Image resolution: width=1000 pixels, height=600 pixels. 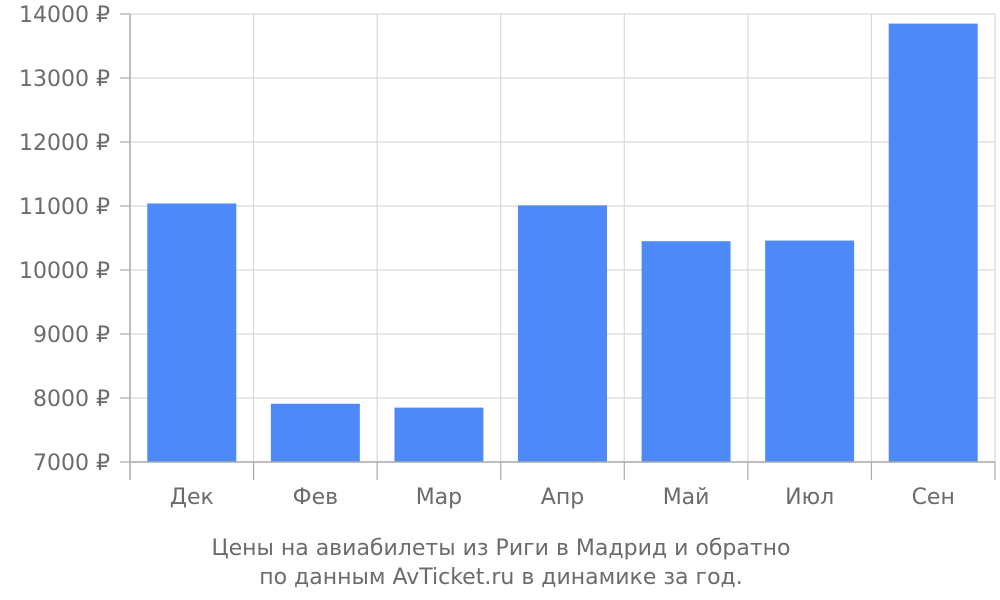 I want to click on x-tick-label: Июл, so click(x=809, y=497).